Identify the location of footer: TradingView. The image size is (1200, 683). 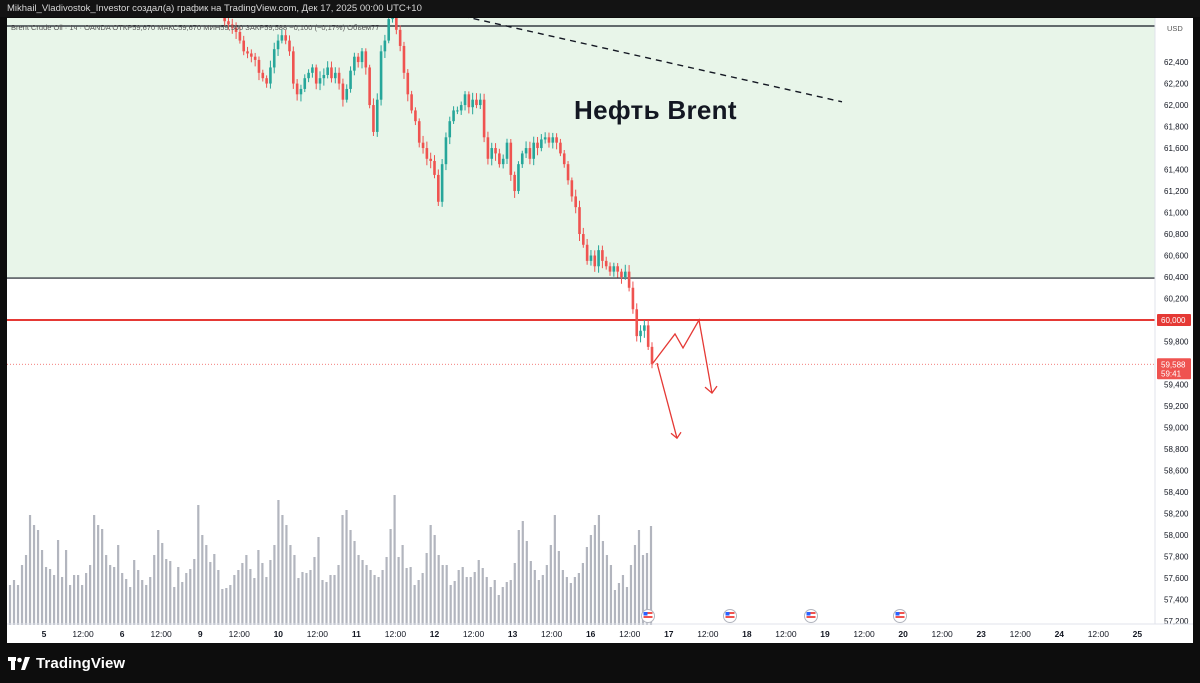
(600, 663).